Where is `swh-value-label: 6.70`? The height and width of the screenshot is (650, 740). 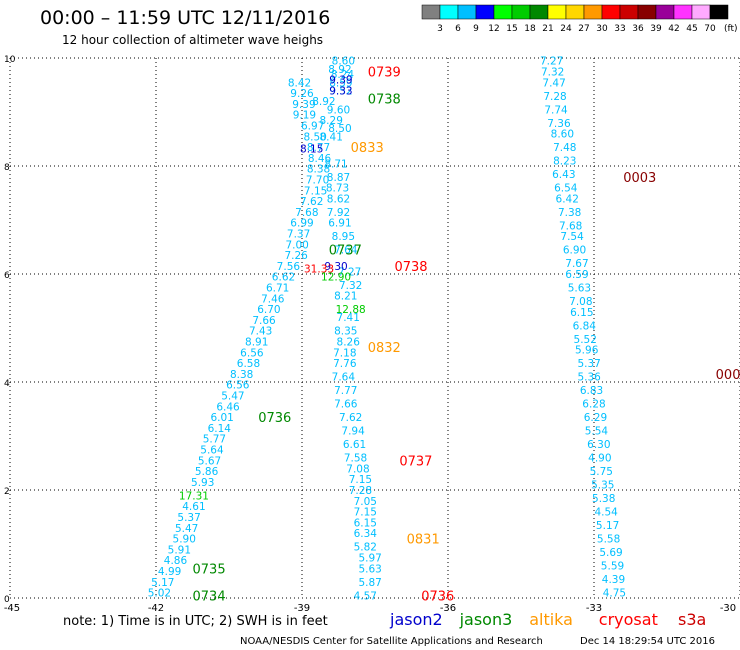
swh-value-label: 6.70 is located at coordinates (268, 310).